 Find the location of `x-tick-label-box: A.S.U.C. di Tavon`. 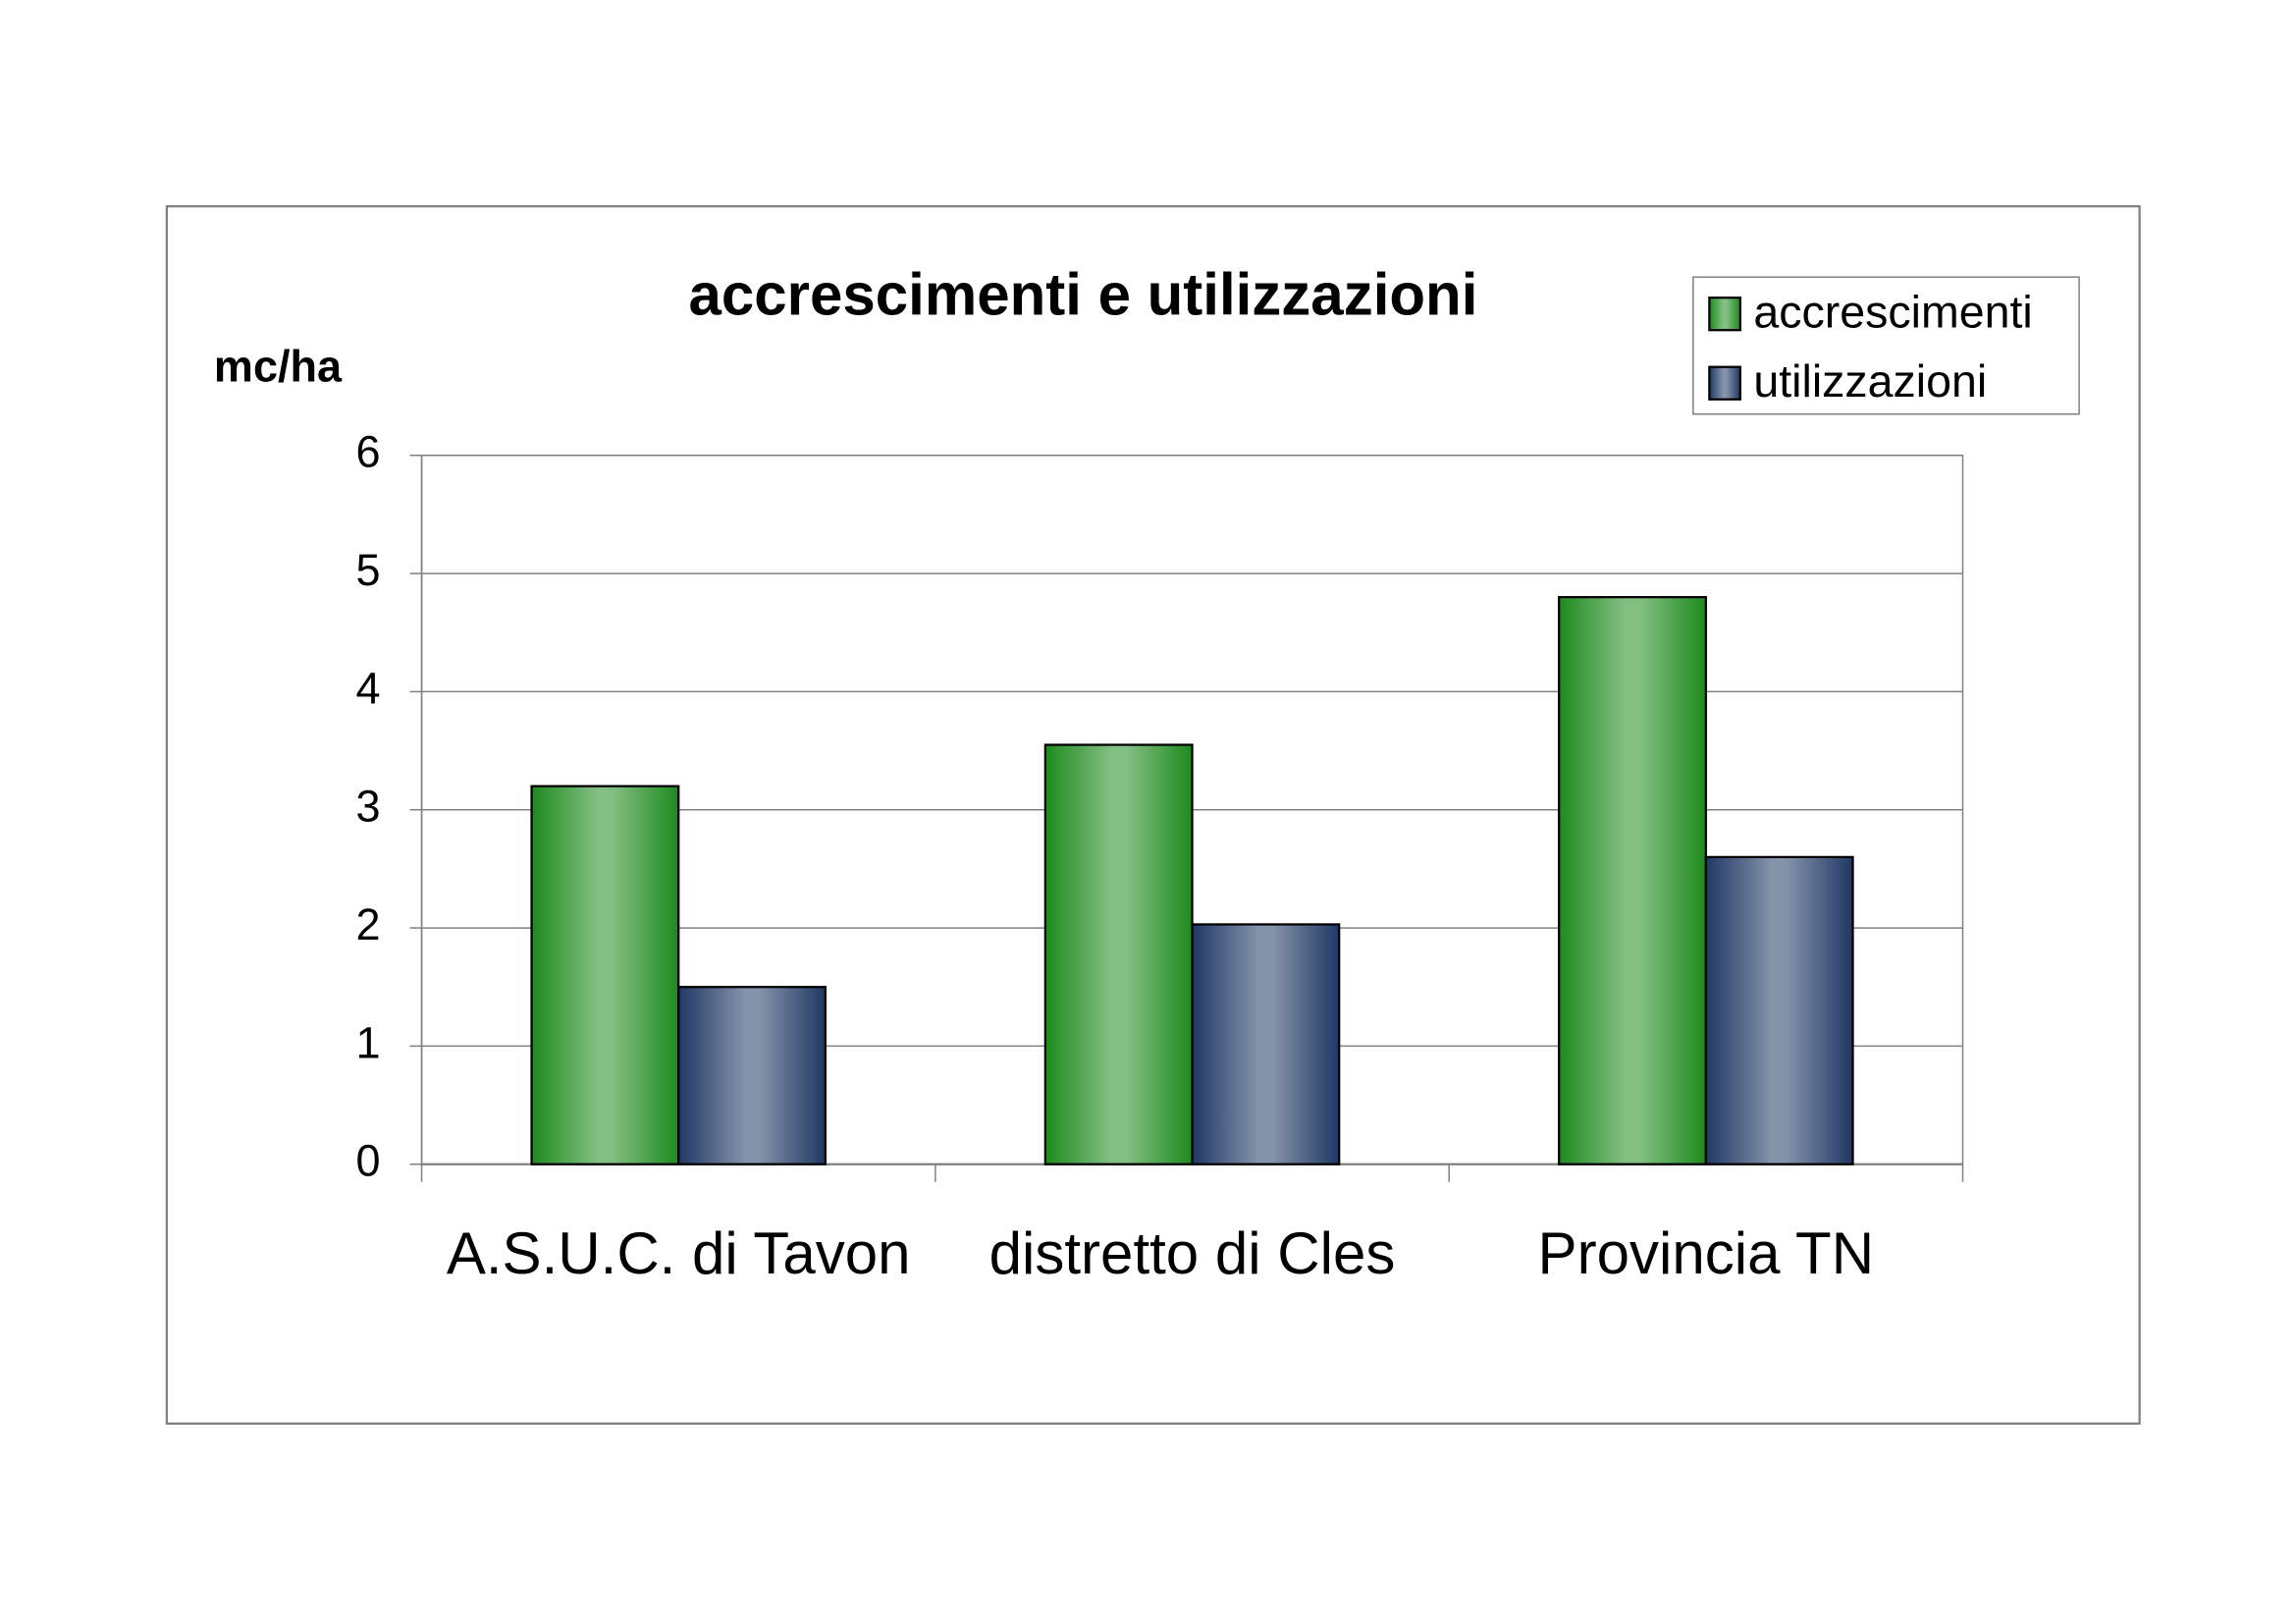

x-tick-label-box: A.S.U.C. di Tavon is located at coordinates (678, 1254).